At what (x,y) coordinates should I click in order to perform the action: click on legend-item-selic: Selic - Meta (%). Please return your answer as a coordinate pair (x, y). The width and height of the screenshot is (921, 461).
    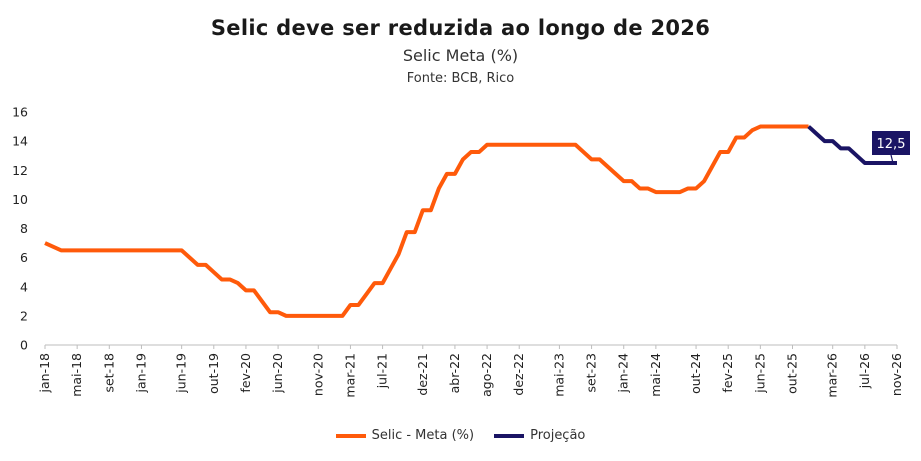
    Looking at the image, I should click on (405, 435).